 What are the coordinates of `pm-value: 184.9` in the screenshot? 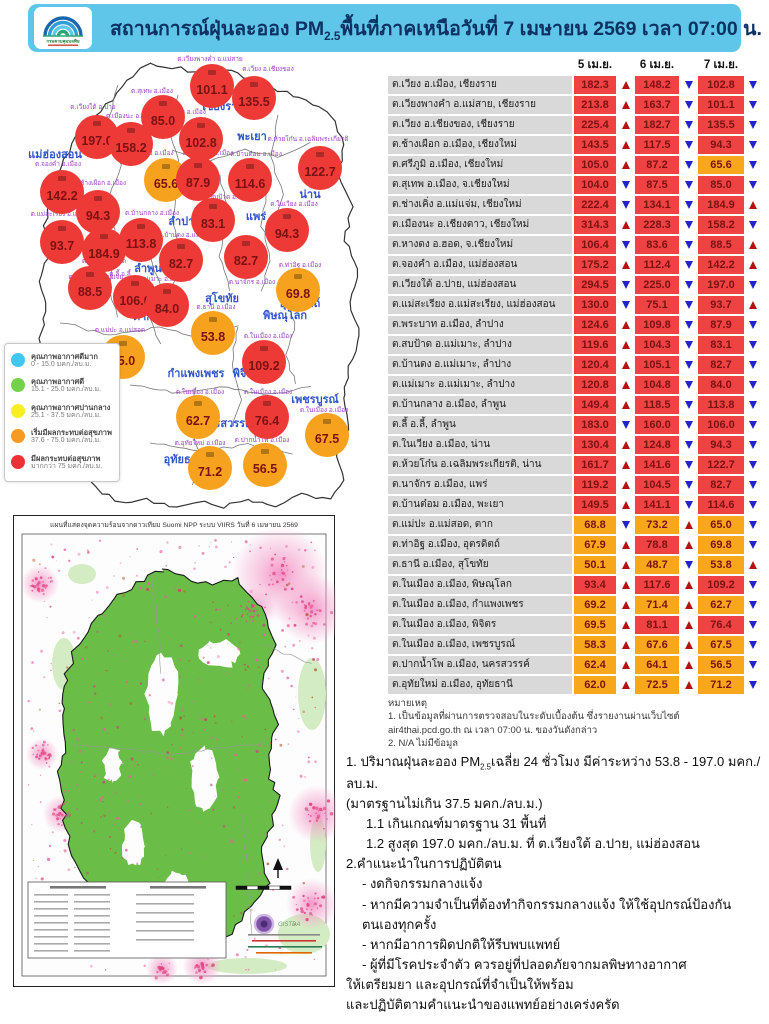 It's located at (721, 205).